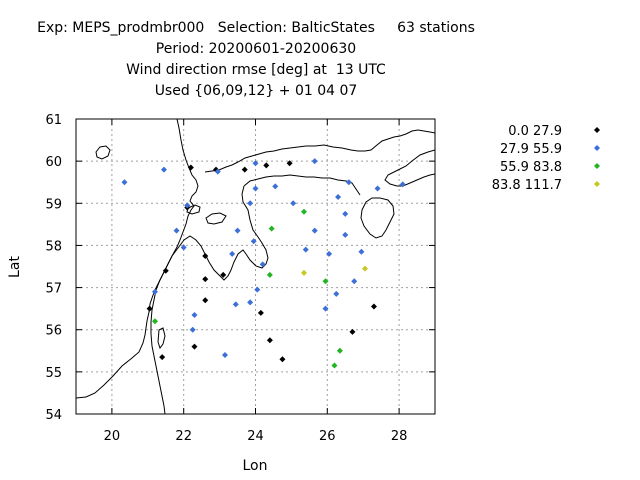 The height and width of the screenshot is (480, 640). Describe the element at coordinates (53, 162) in the screenshot. I see `y-tick-label: 60` at that location.